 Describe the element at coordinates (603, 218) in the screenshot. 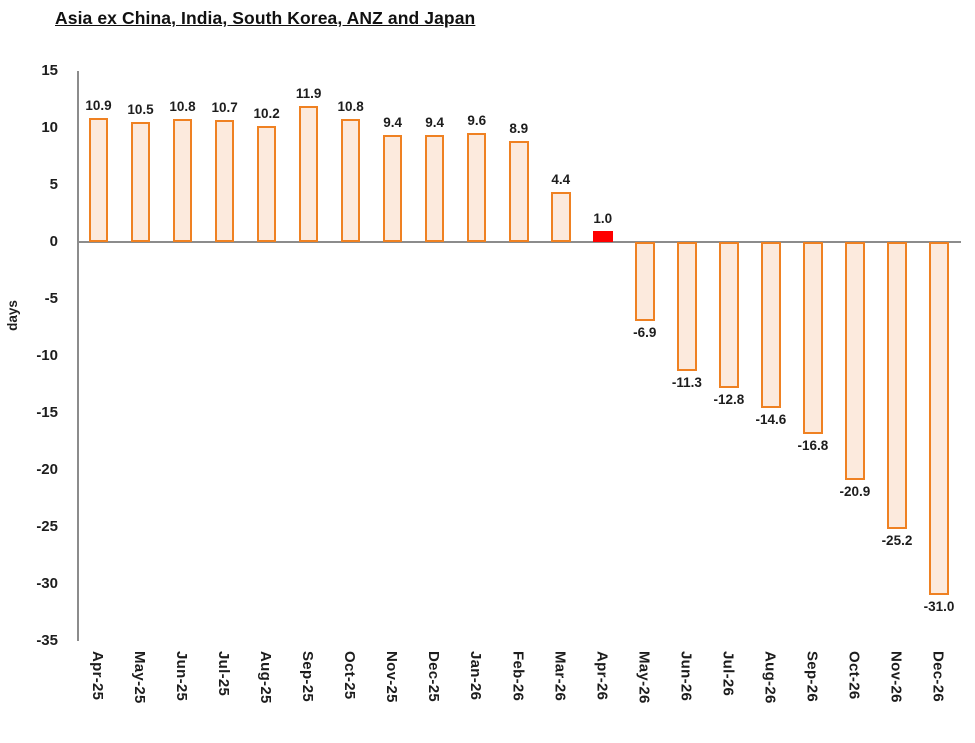

I see `data-label: 1.0` at that location.